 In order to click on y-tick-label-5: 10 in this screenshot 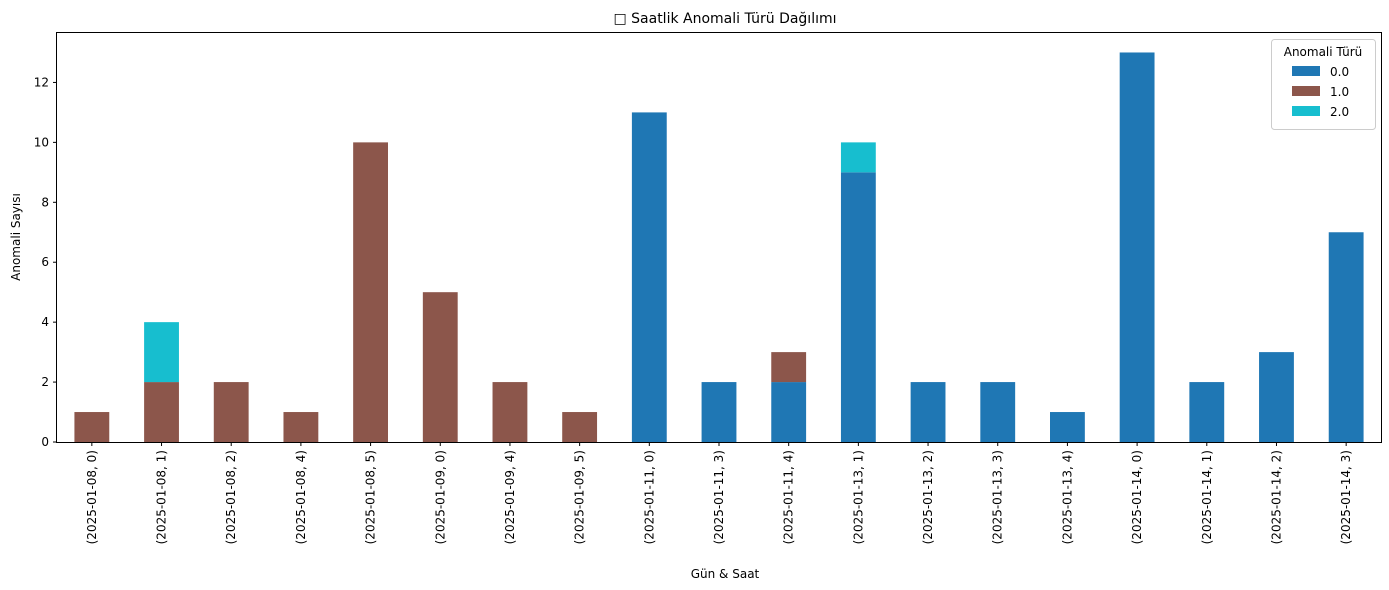, I will do `click(41, 142)`.